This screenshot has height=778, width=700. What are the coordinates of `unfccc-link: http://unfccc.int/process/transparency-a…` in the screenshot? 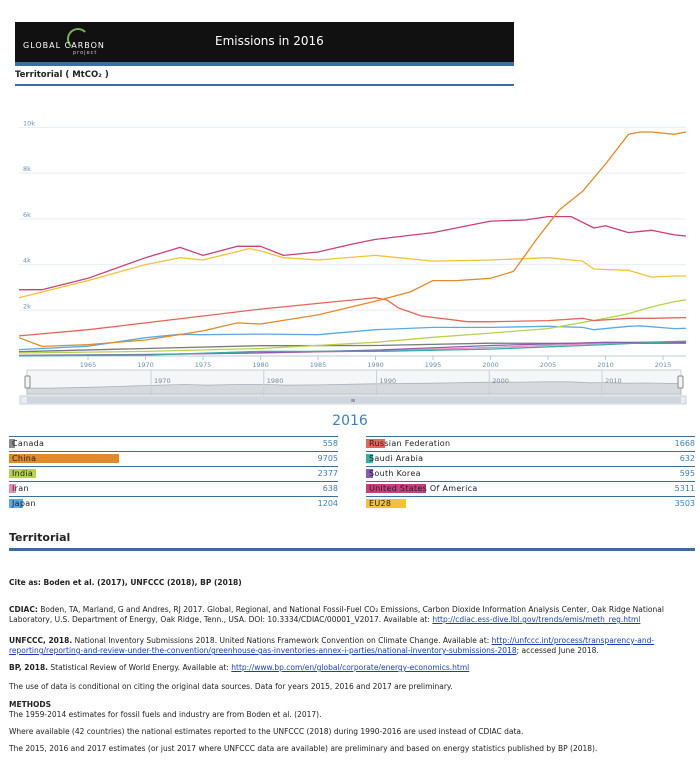 It's located at (332, 645).